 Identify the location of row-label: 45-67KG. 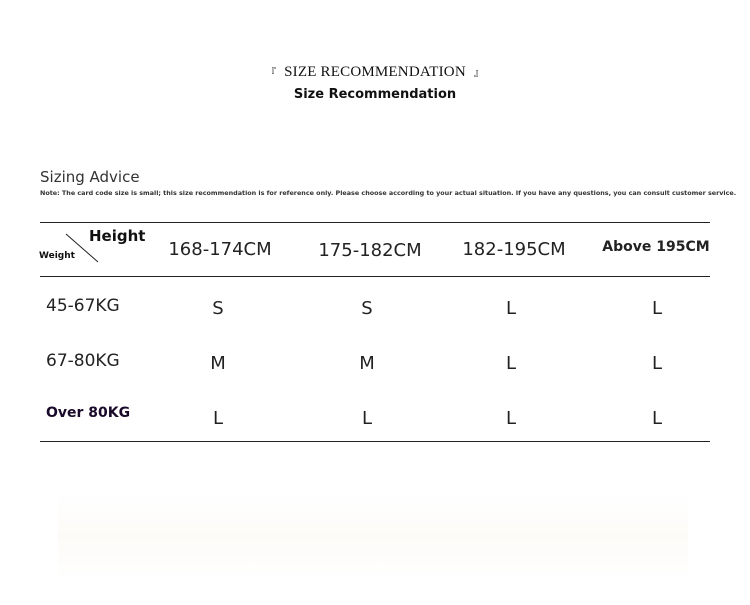
(83, 306).